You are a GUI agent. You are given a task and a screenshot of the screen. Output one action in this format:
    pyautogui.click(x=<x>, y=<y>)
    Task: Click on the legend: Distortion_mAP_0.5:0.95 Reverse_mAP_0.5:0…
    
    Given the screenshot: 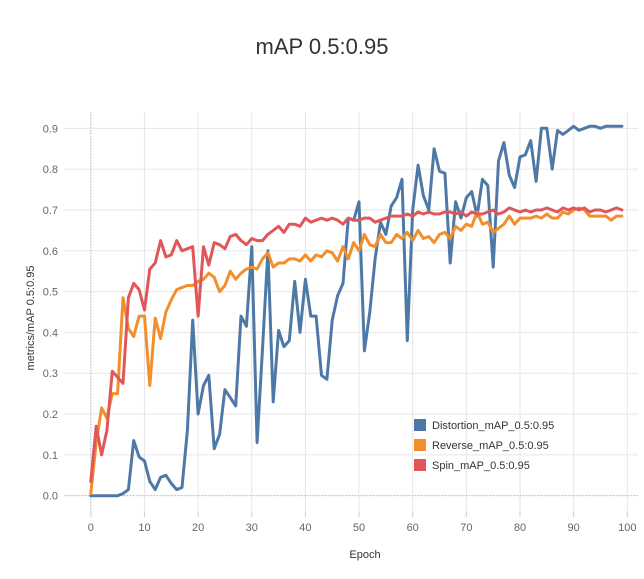 What is the action you would take?
    pyautogui.click(x=484, y=445)
    